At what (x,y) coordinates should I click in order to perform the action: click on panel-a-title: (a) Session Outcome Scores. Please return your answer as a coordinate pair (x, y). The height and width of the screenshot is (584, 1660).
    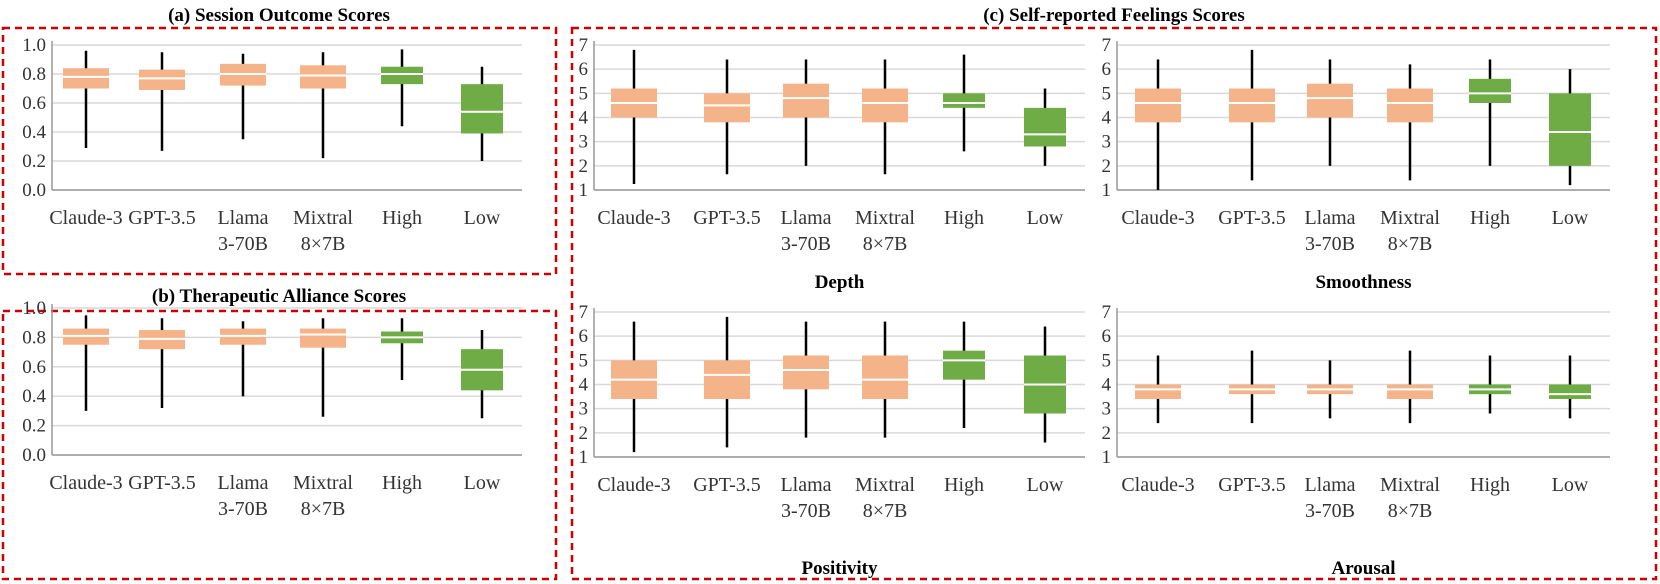
    Looking at the image, I should click on (279, 15).